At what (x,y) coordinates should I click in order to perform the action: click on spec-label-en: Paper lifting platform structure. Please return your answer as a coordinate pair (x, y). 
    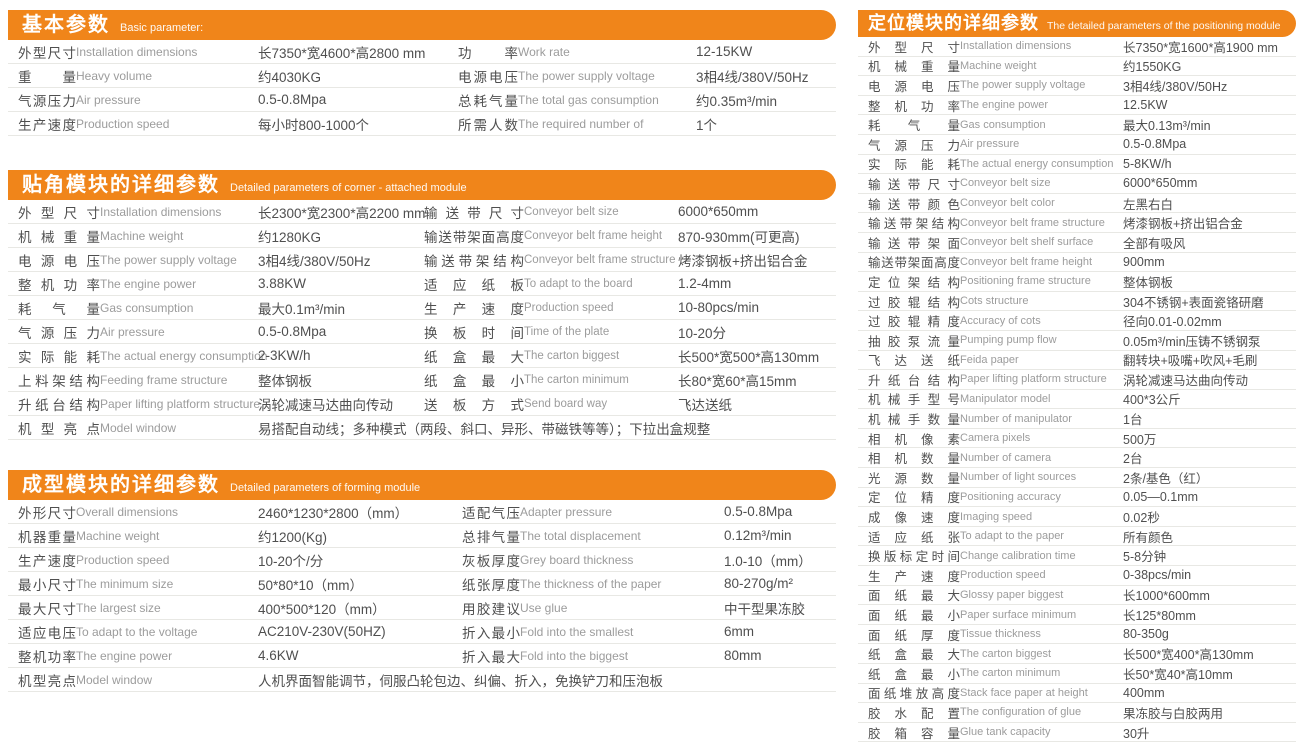
    Looking at the image, I should click on (1033, 379).